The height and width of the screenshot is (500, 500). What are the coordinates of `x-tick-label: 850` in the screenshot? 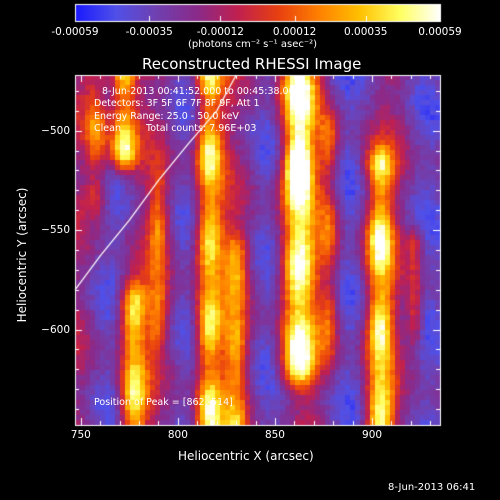 It's located at (274, 435).